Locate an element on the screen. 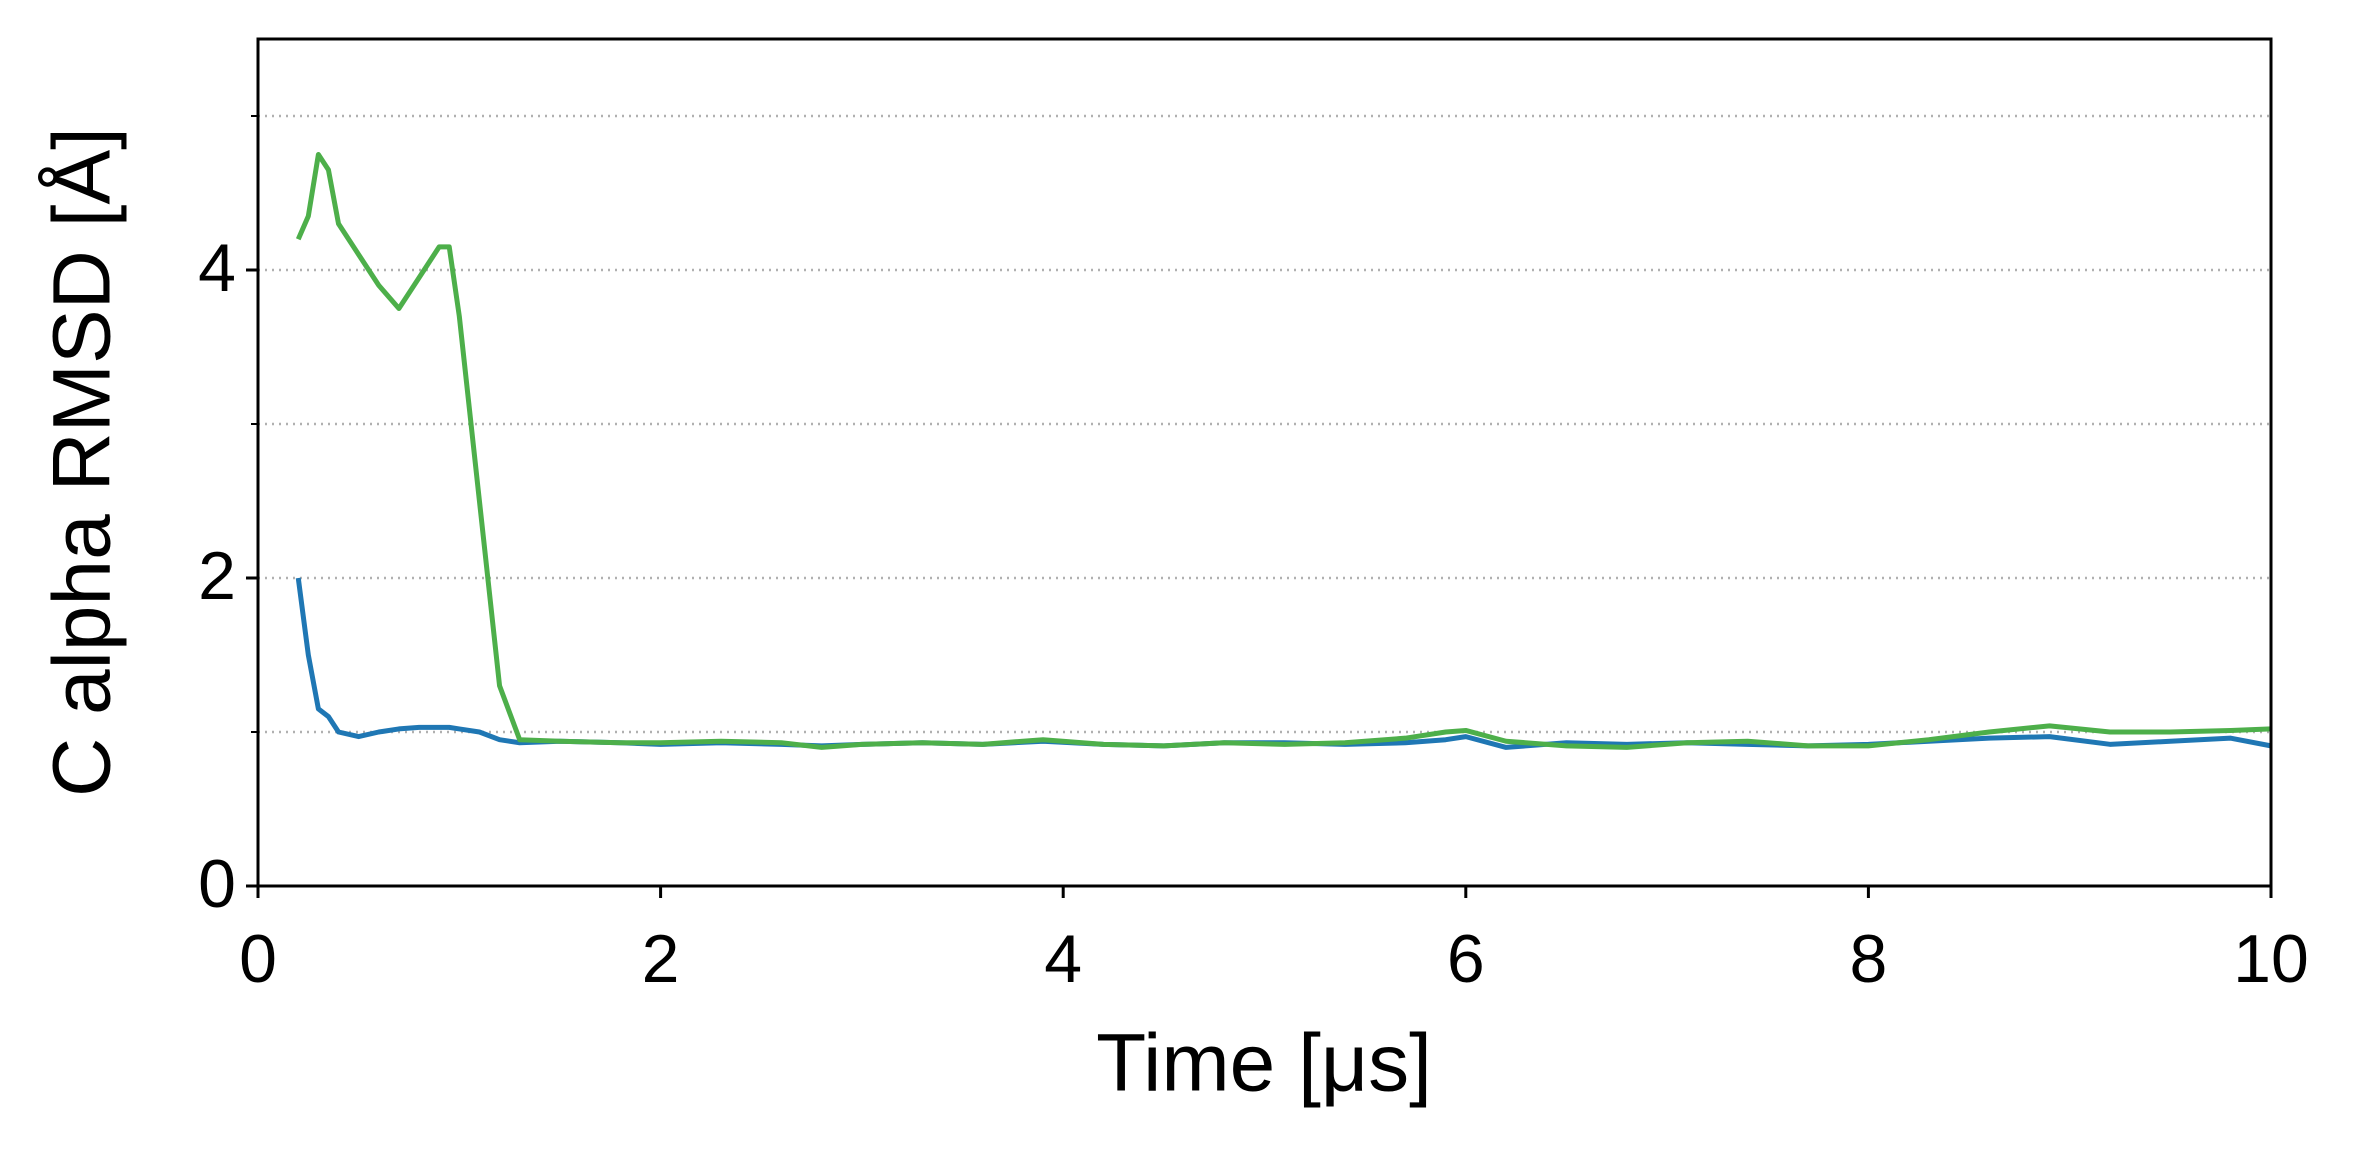 This screenshot has width=2362, height=1161. x-tick-label: 8 is located at coordinates (1868, 959).